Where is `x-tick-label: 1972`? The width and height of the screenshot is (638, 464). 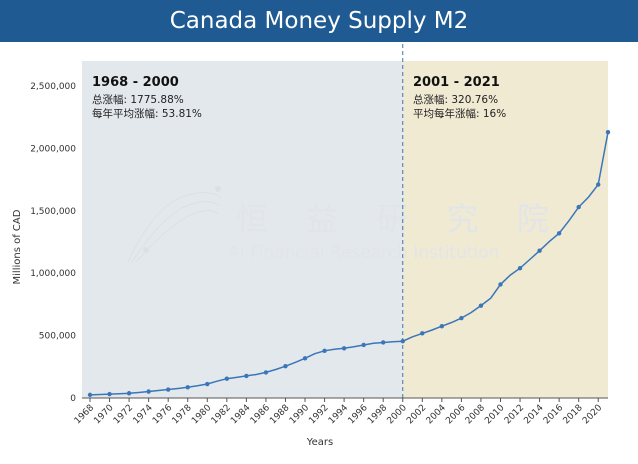
x-tick-label: 1972 is located at coordinates (123, 414).